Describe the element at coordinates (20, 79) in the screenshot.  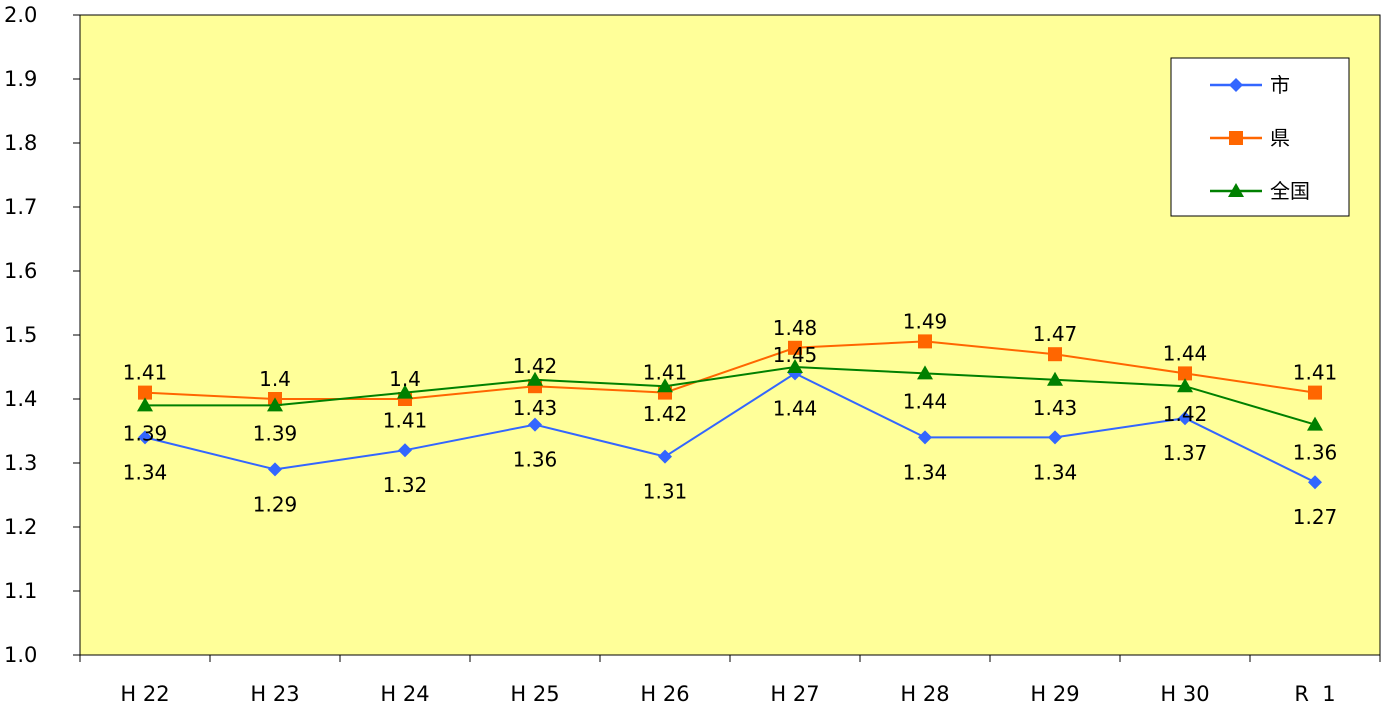
I see `y-tick-label: 1.9` at that location.